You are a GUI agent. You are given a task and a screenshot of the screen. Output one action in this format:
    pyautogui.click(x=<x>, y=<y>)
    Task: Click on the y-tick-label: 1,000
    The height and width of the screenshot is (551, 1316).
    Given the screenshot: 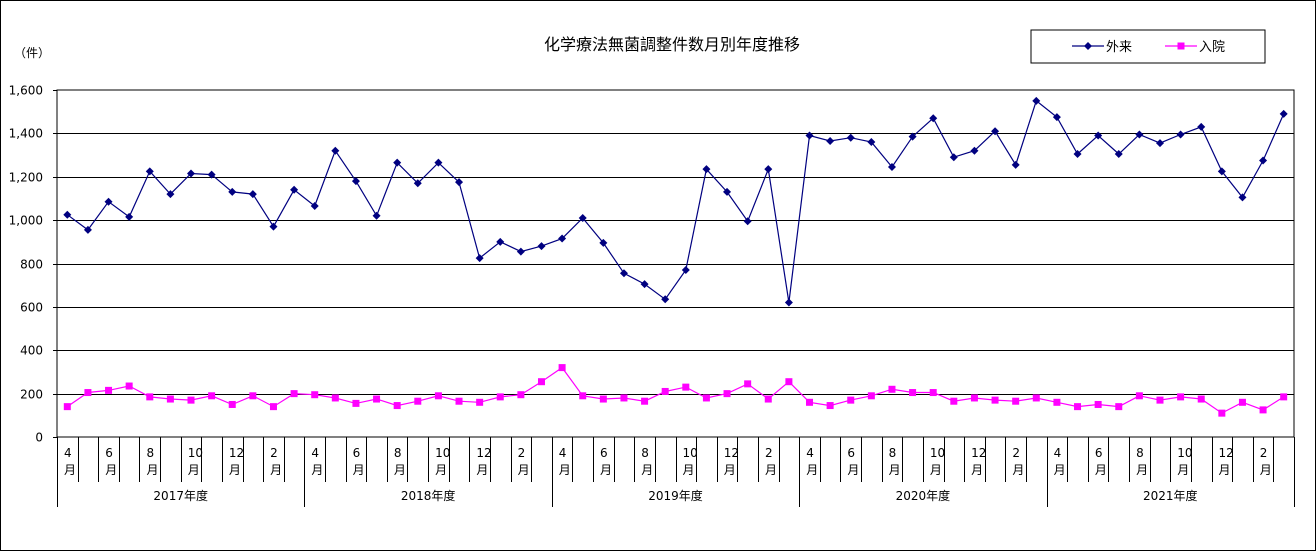 What is the action you would take?
    pyautogui.click(x=26, y=221)
    